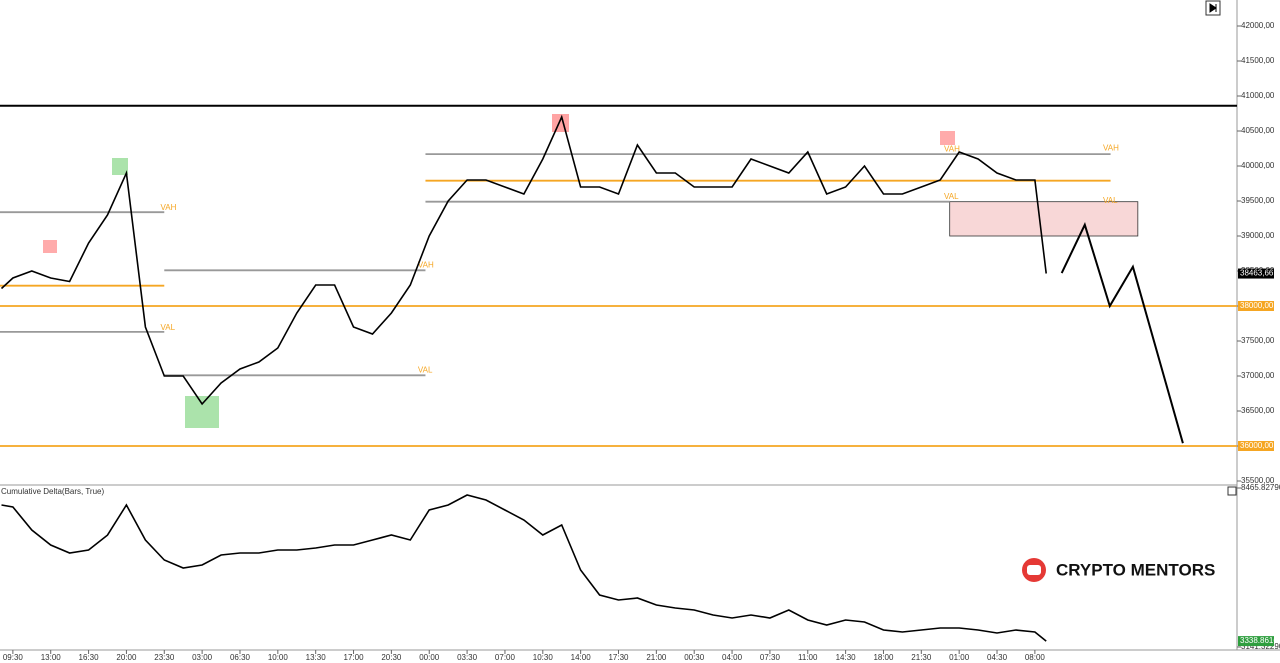 The image size is (1280, 663). What do you see at coordinates (240, 657) in the screenshot?
I see `x-tick-label: 06:30` at bounding box center [240, 657].